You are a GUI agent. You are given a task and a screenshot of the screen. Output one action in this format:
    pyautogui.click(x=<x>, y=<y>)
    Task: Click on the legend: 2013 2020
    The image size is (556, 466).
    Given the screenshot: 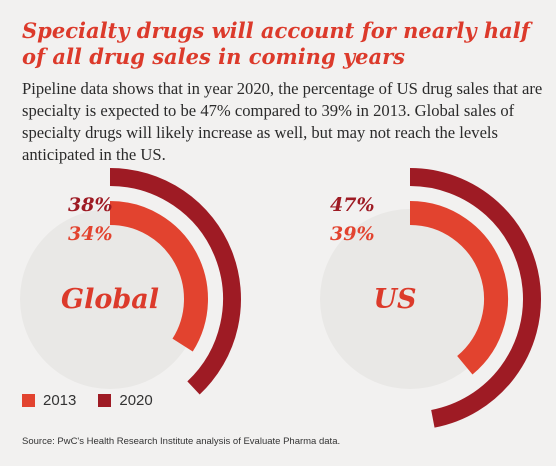 What is the action you would take?
    pyautogui.click(x=98, y=400)
    